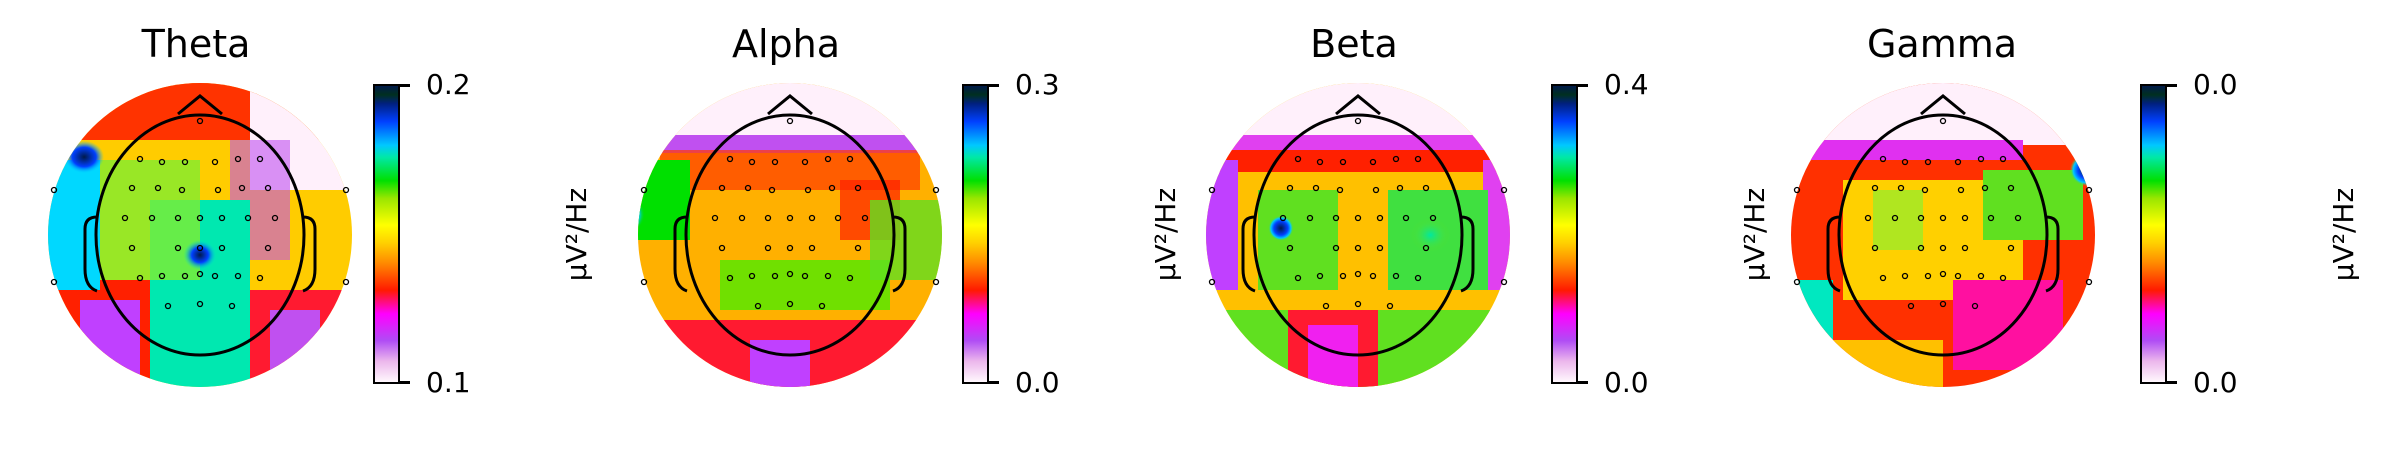 This screenshot has width=2400, height=450. What do you see at coordinates (1626, 84) in the screenshot?
I see `colorbar-max-label: 0.4` at bounding box center [1626, 84].